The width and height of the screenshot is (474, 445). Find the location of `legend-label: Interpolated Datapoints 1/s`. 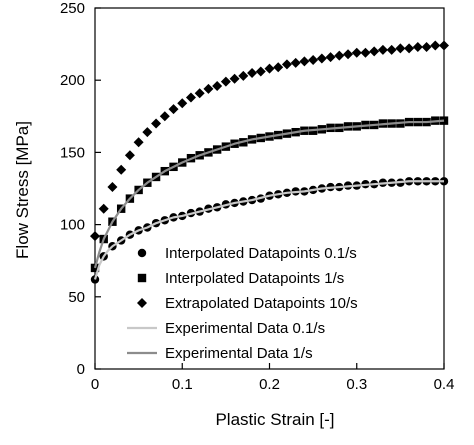

legend-label: Interpolated Datapoints 1/s is located at coordinates (254, 278).